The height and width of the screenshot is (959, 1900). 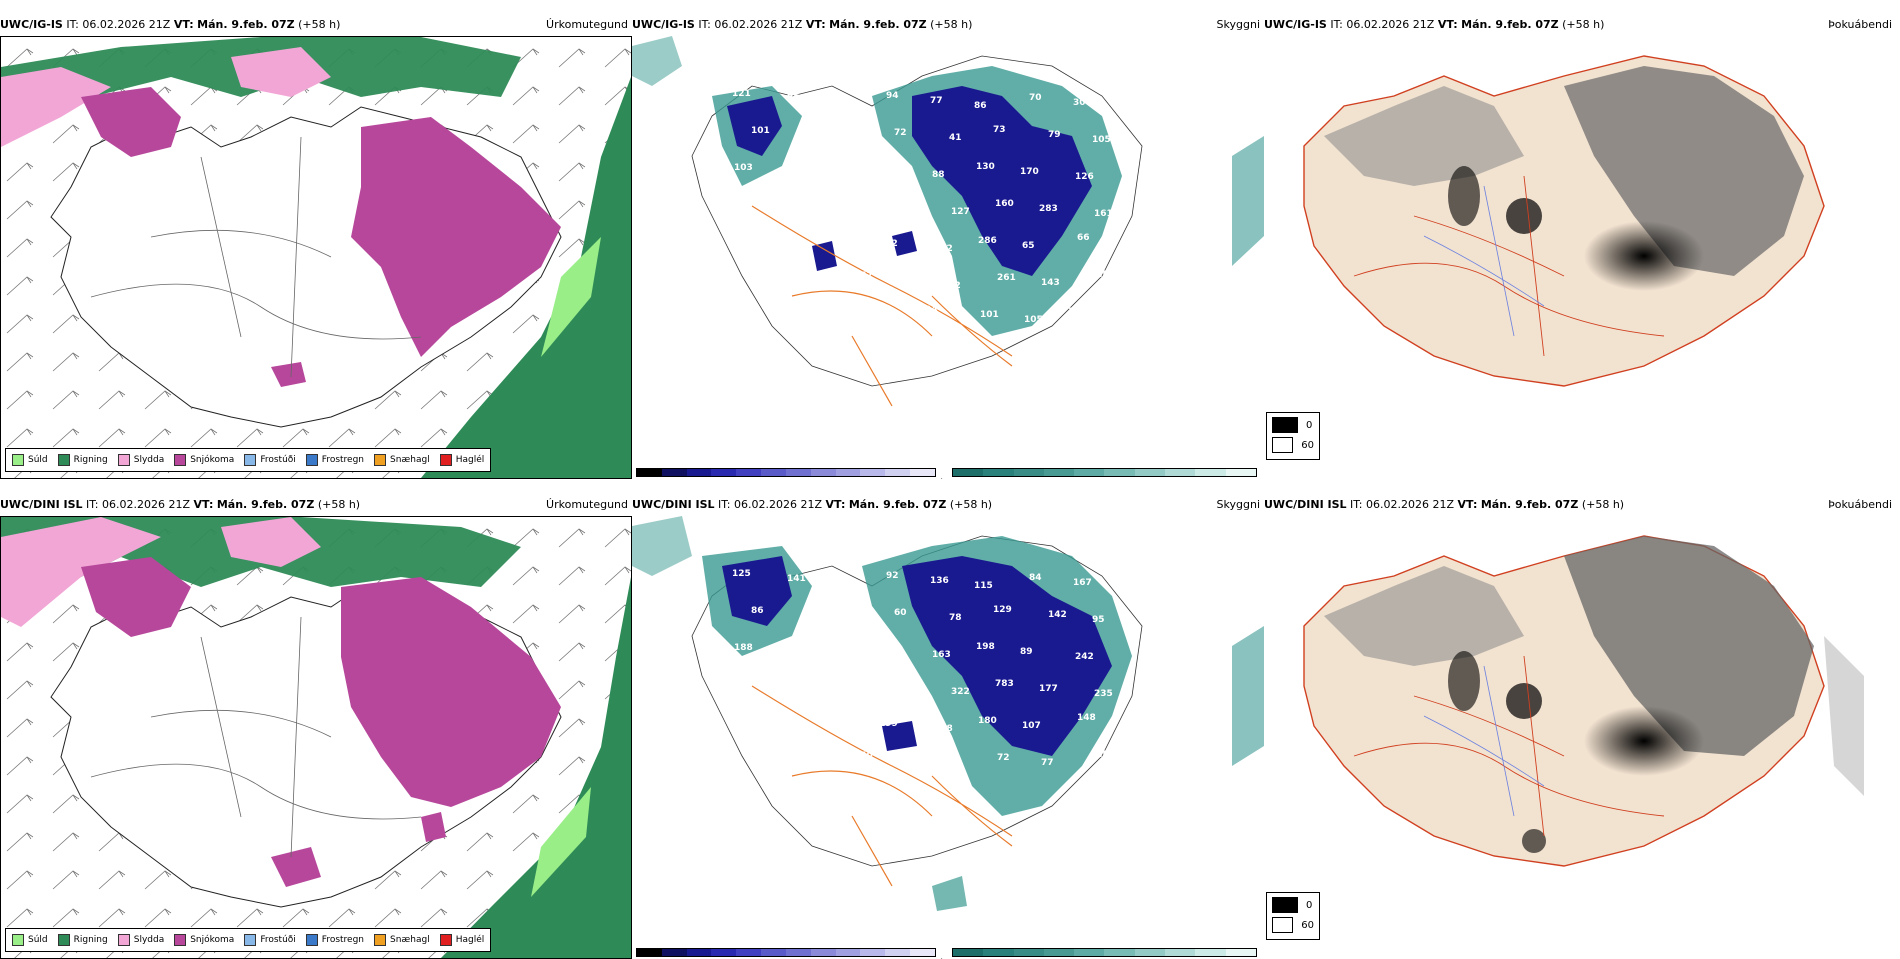 What do you see at coordinates (30, 940) in the screenshot?
I see `legend-item-sudl: Súld` at bounding box center [30, 940].